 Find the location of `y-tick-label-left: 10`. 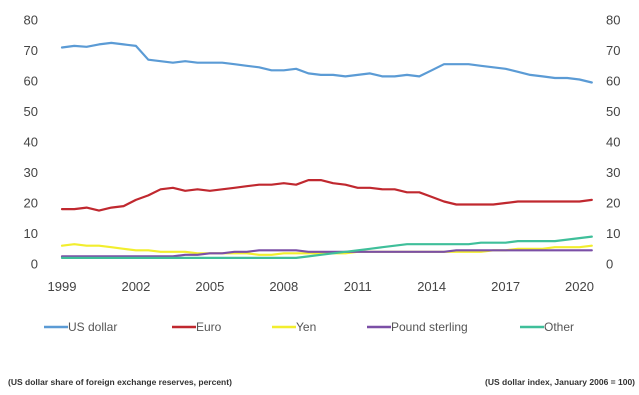

y-tick-label-left: 10 is located at coordinates (31, 233).